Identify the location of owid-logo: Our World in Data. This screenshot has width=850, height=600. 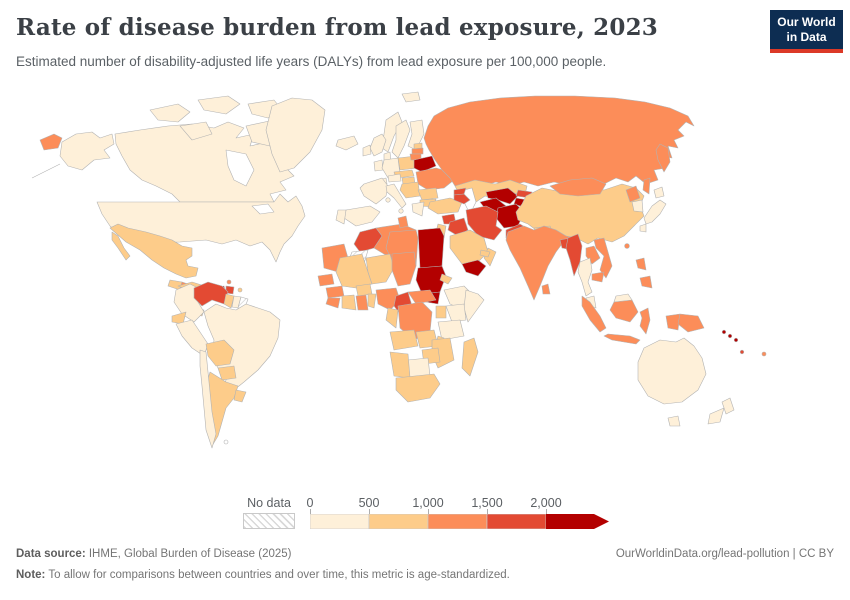
(806, 31).